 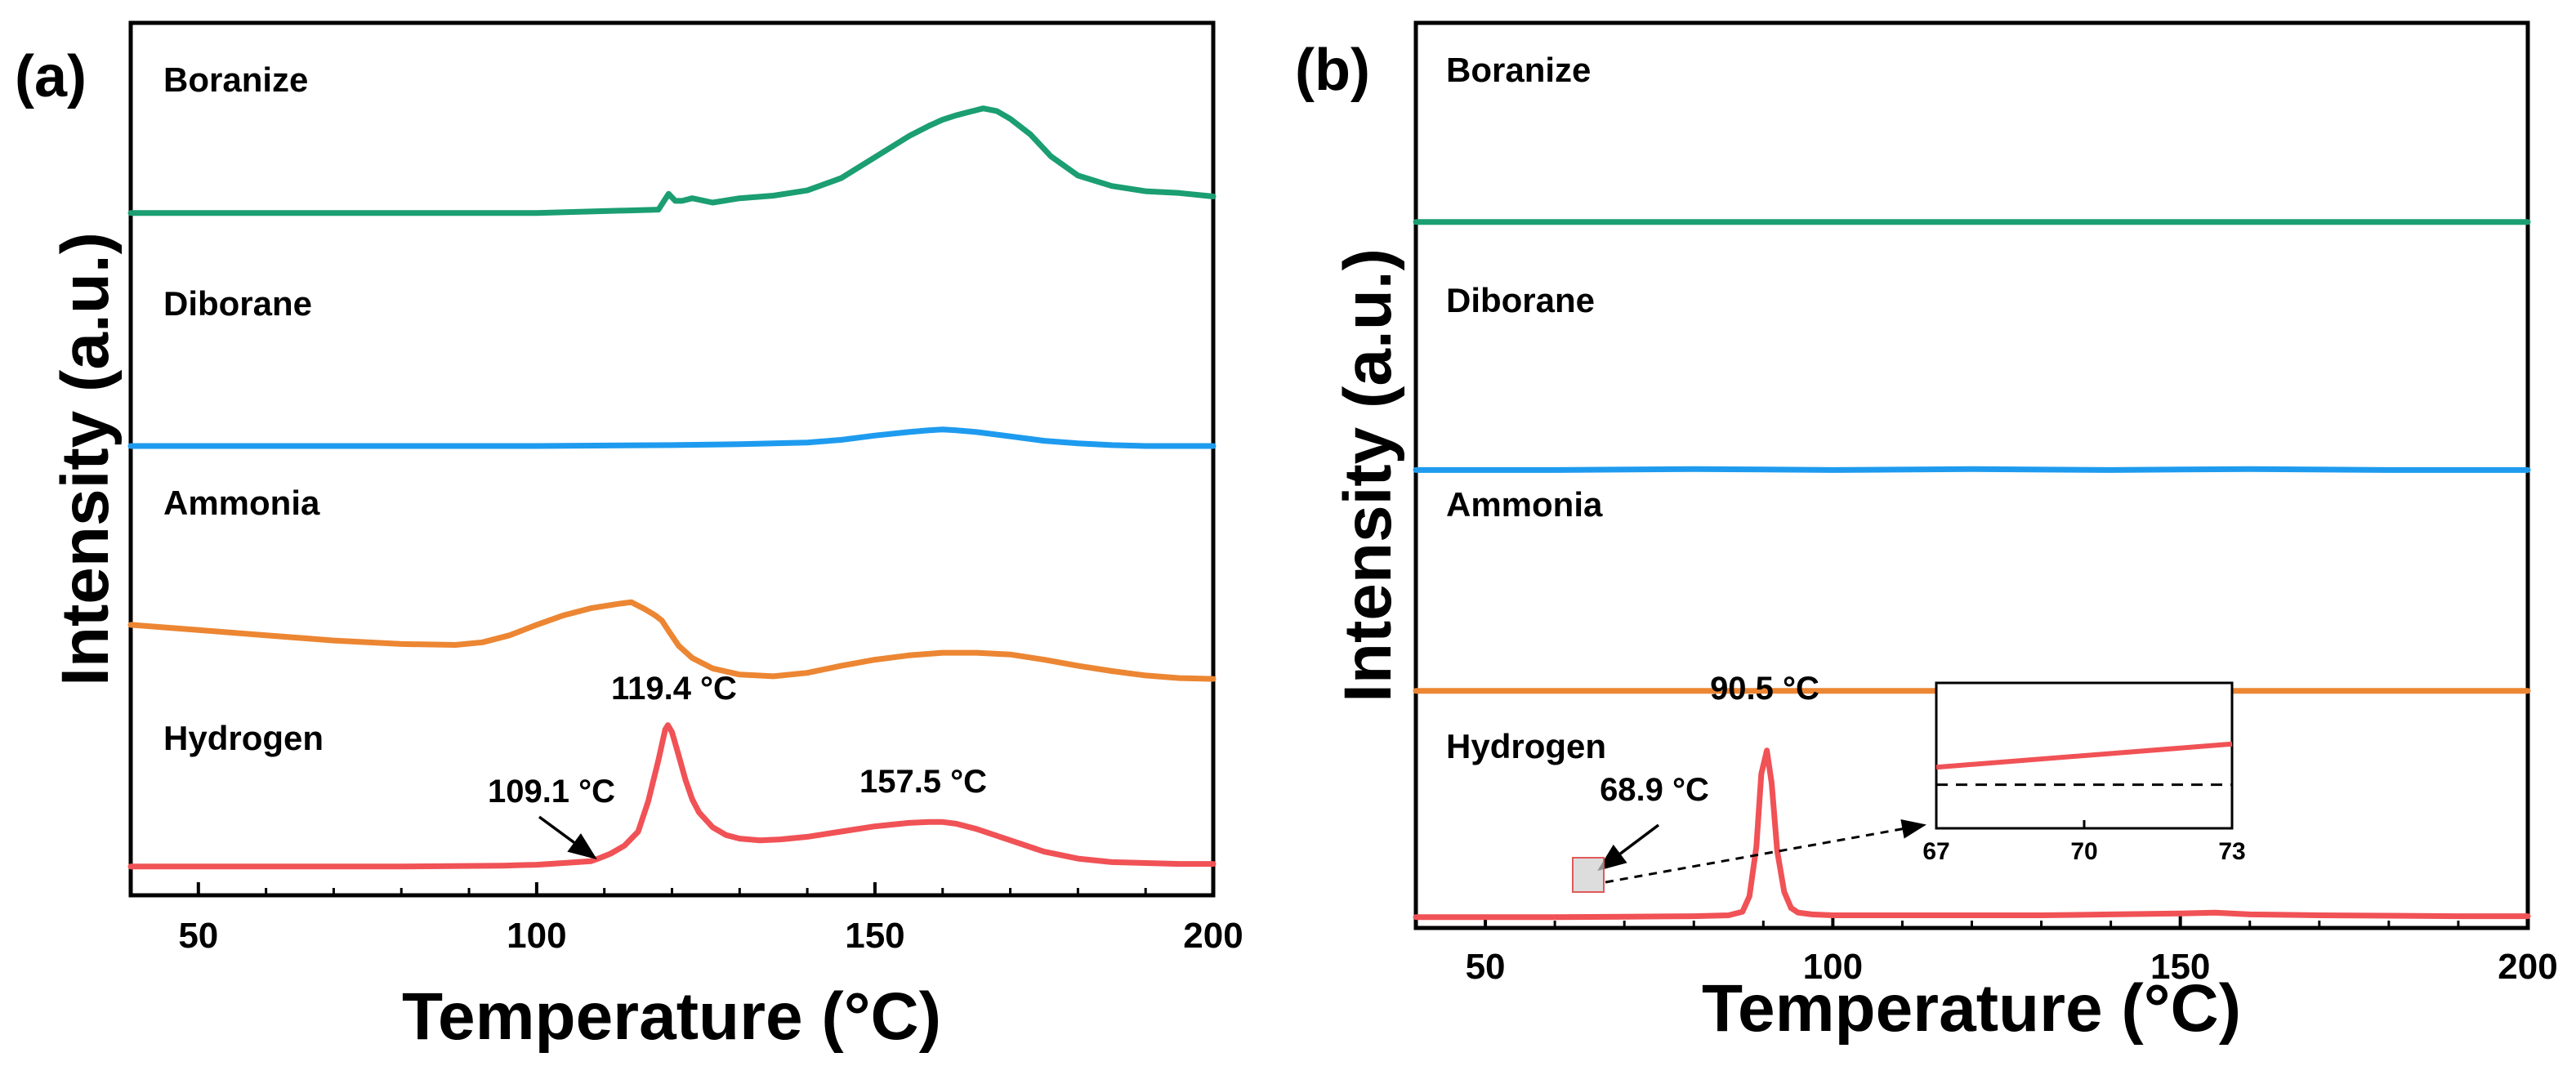 I want to click on inset-tick-label-67: 67, so click(x=1936, y=851).